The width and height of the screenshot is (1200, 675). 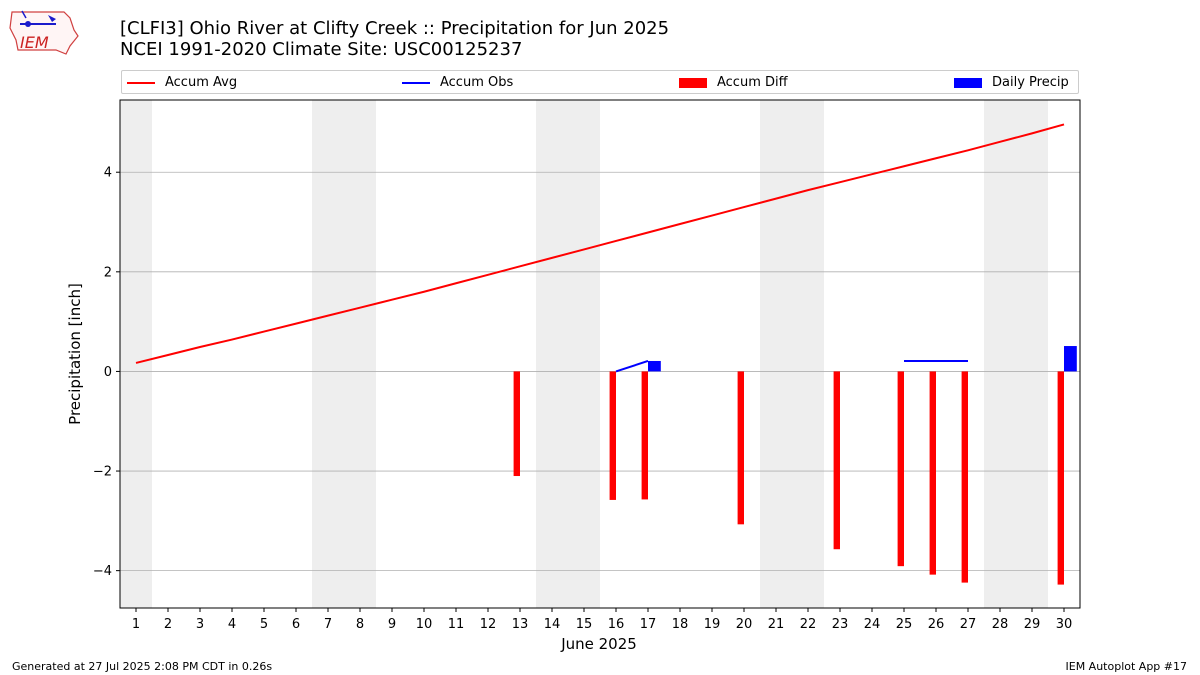 I want to click on legend-item-accum-diff: Accum Diff, so click(x=733, y=83).